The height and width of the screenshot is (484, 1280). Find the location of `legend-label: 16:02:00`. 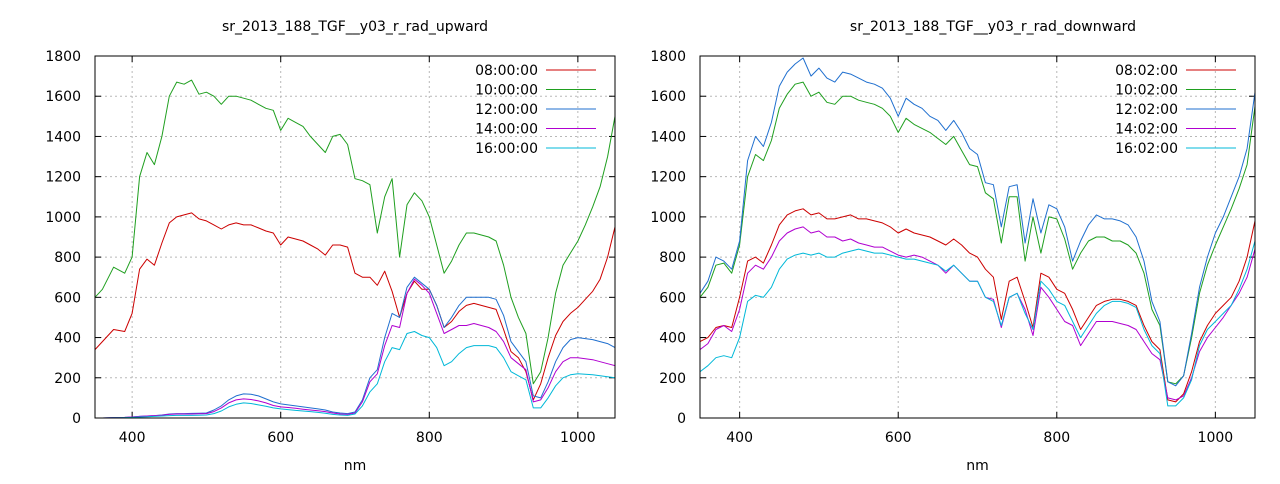

legend-label: 16:02:00 is located at coordinates (1146, 149).